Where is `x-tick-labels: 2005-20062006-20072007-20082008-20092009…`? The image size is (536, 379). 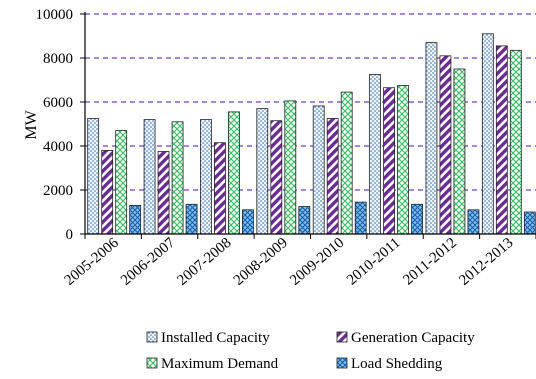
x-tick-labels: 2005-20062006-20072007-20082008-20092009… is located at coordinates (289, 261).